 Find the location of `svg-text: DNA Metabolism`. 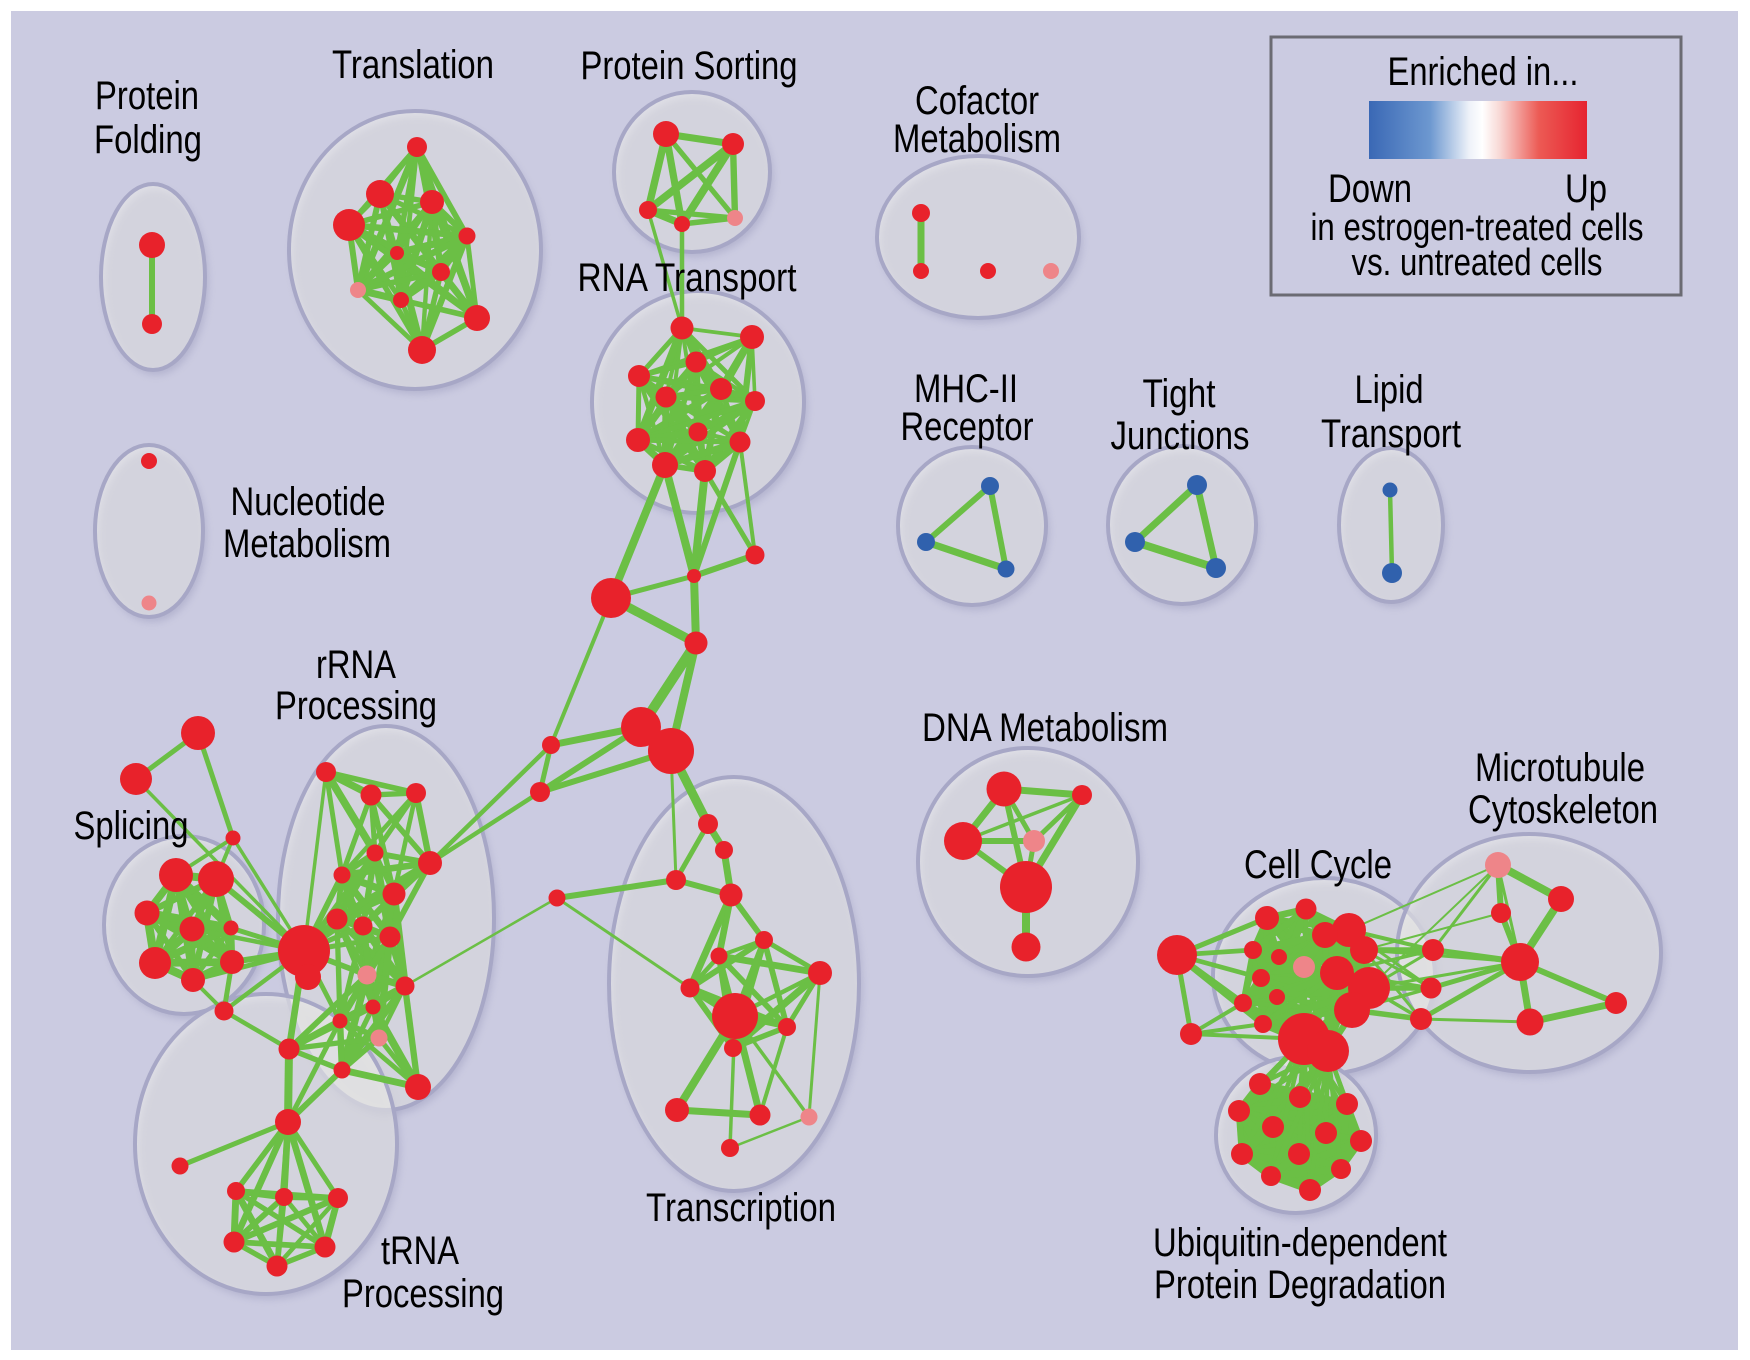

svg-text: DNA Metabolism is located at coordinates (1045, 728).